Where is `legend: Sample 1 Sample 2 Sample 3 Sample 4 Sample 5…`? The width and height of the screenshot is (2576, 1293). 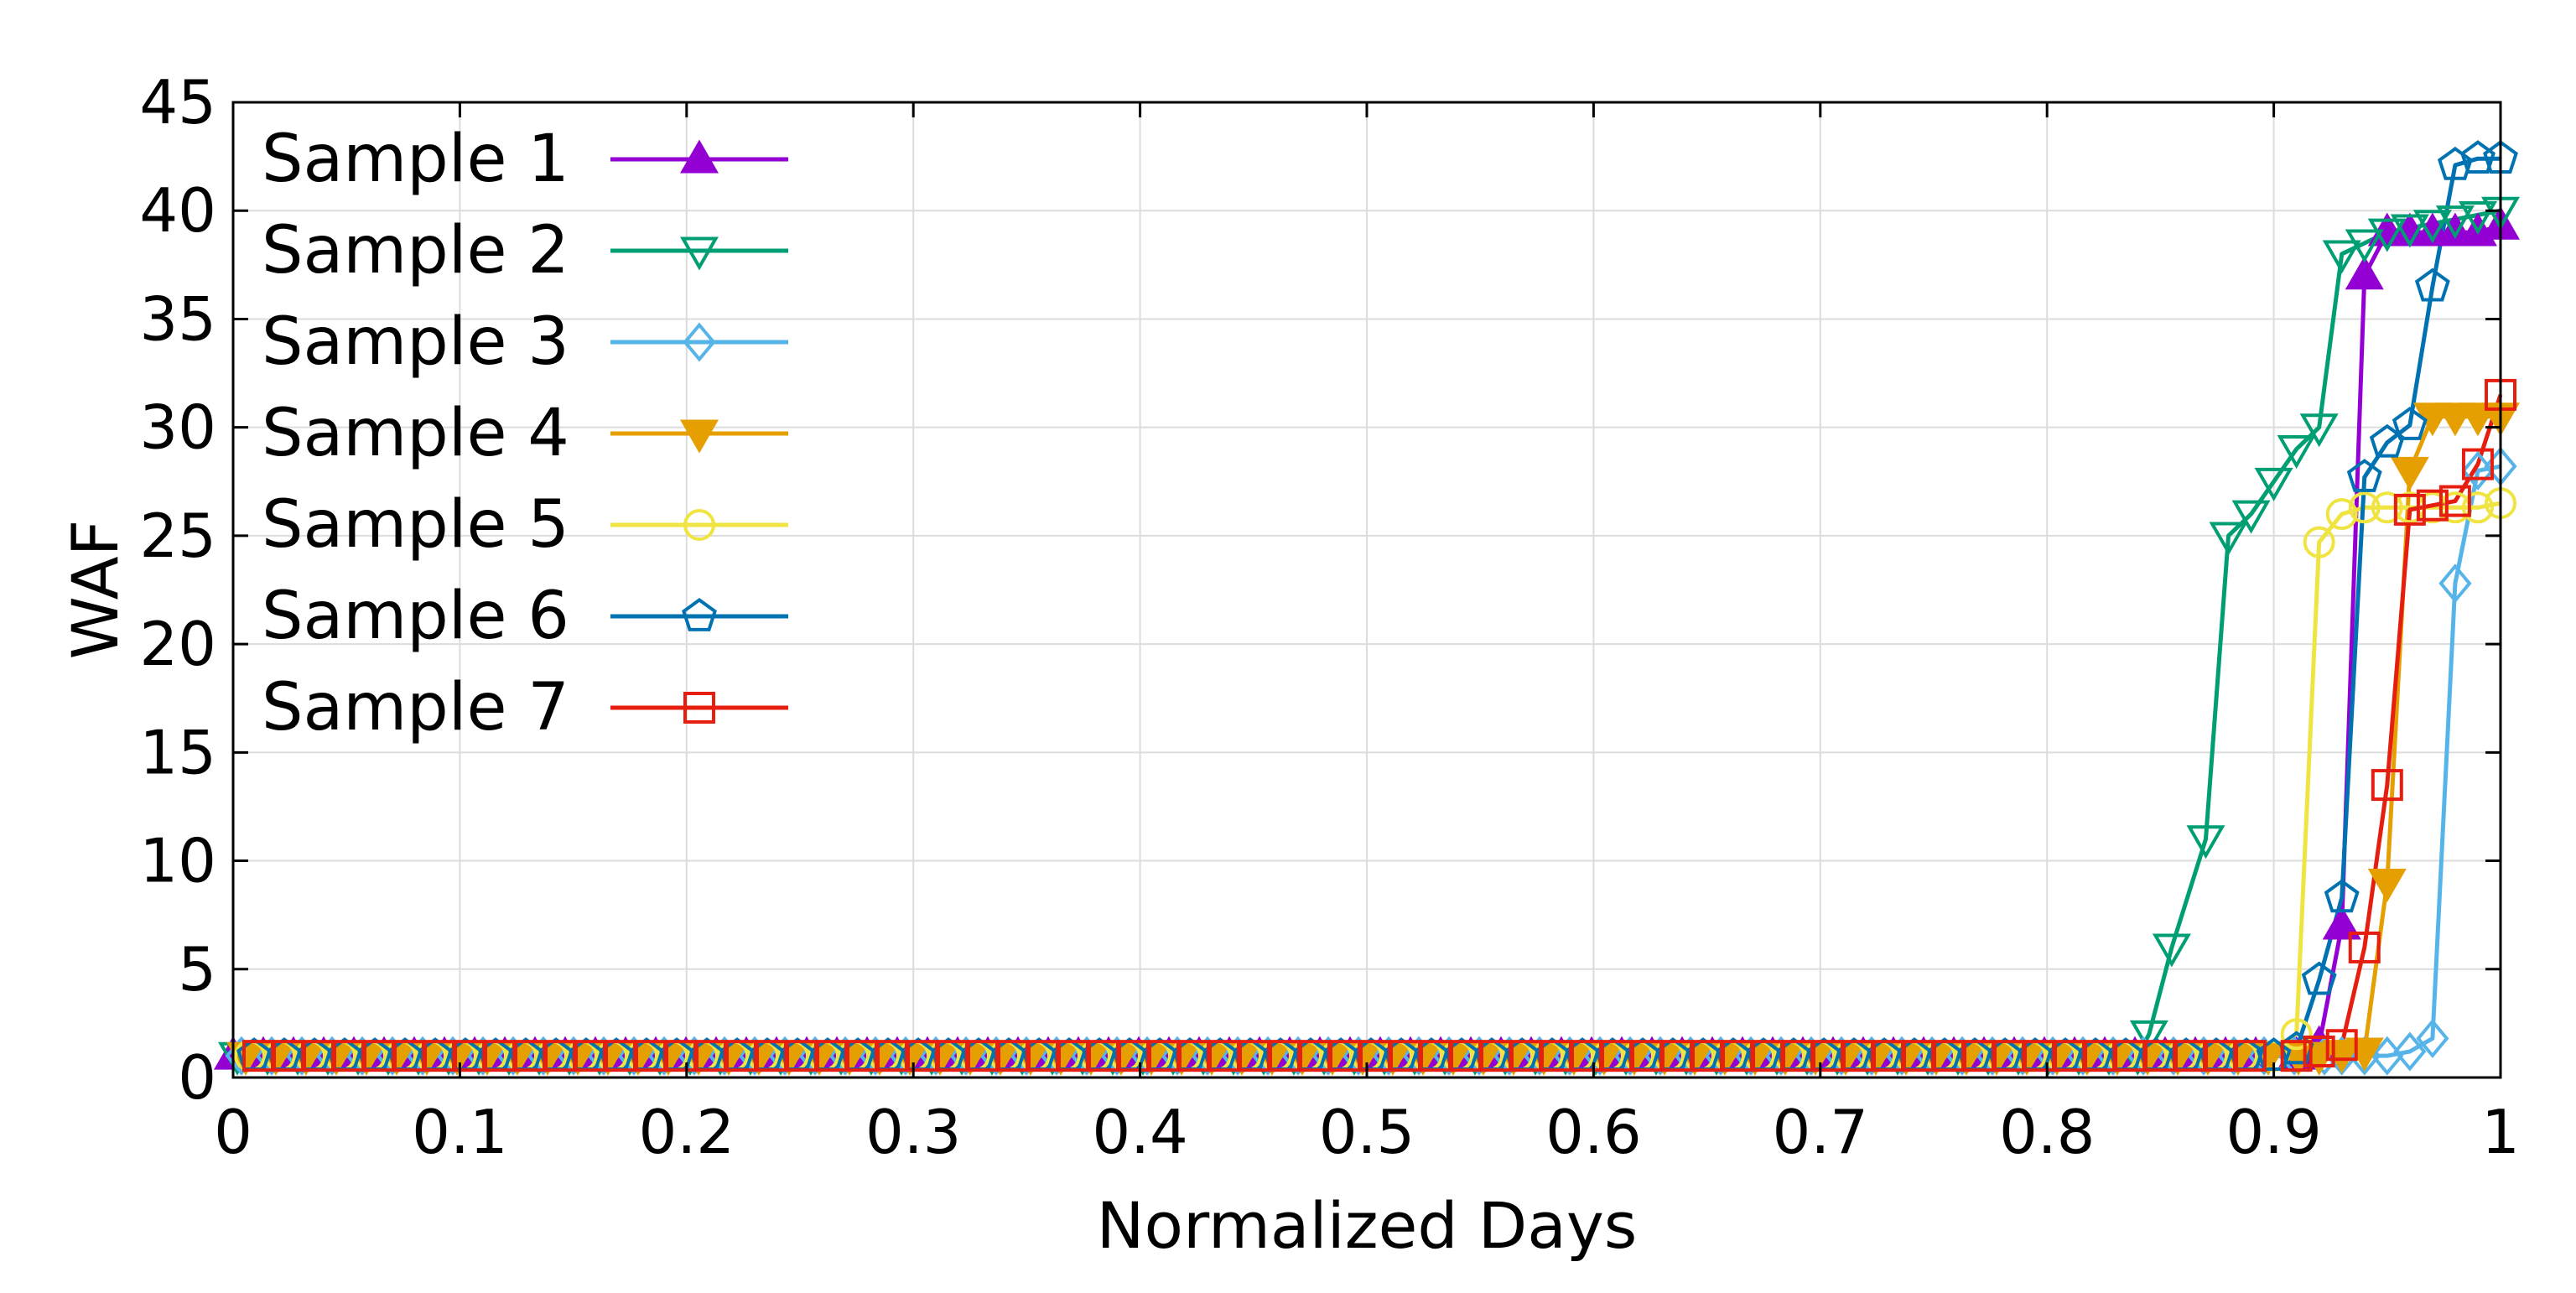 legend: Sample 1 Sample 2 Sample 3 Sample 4 Sample 5… is located at coordinates (525, 433).